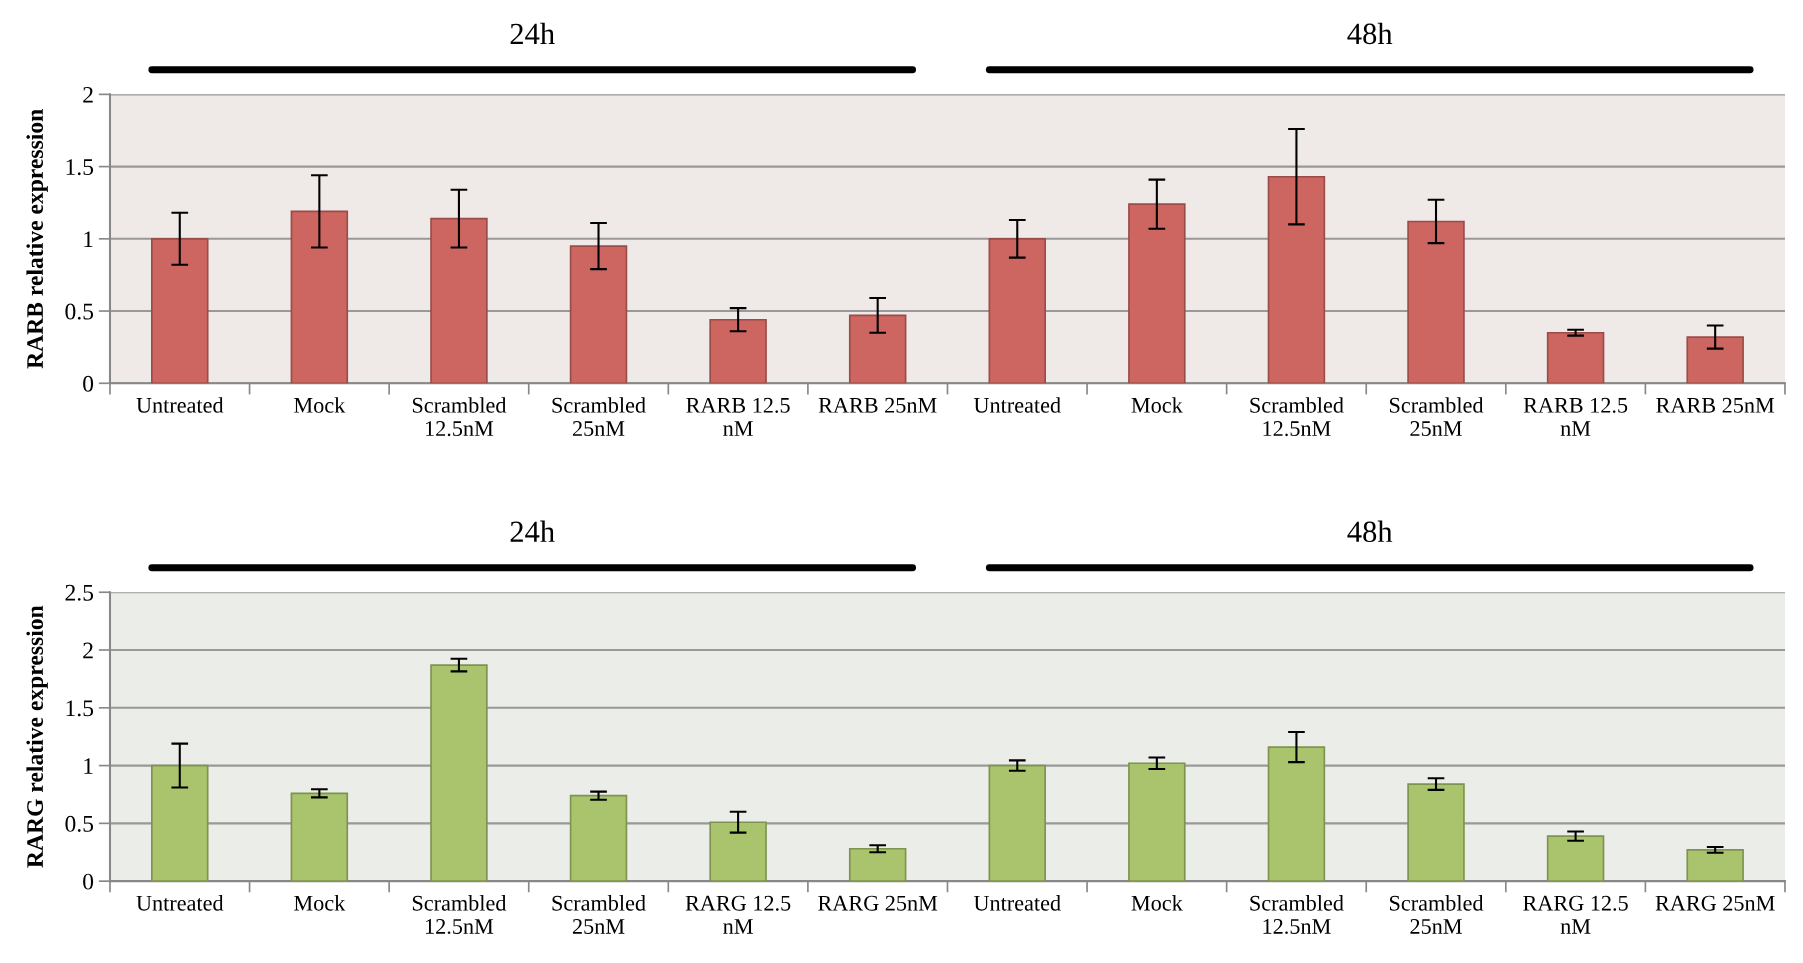 Image resolution: width=1803 pixels, height=963 pixels. What do you see at coordinates (37, 239) in the screenshot?
I see `y-axis-title: RARB relative expression` at bounding box center [37, 239].